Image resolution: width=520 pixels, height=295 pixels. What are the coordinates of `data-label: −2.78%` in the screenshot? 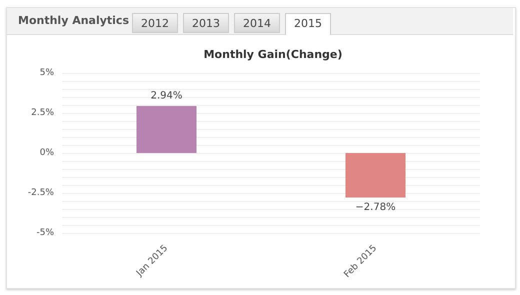 It's located at (375, 207).